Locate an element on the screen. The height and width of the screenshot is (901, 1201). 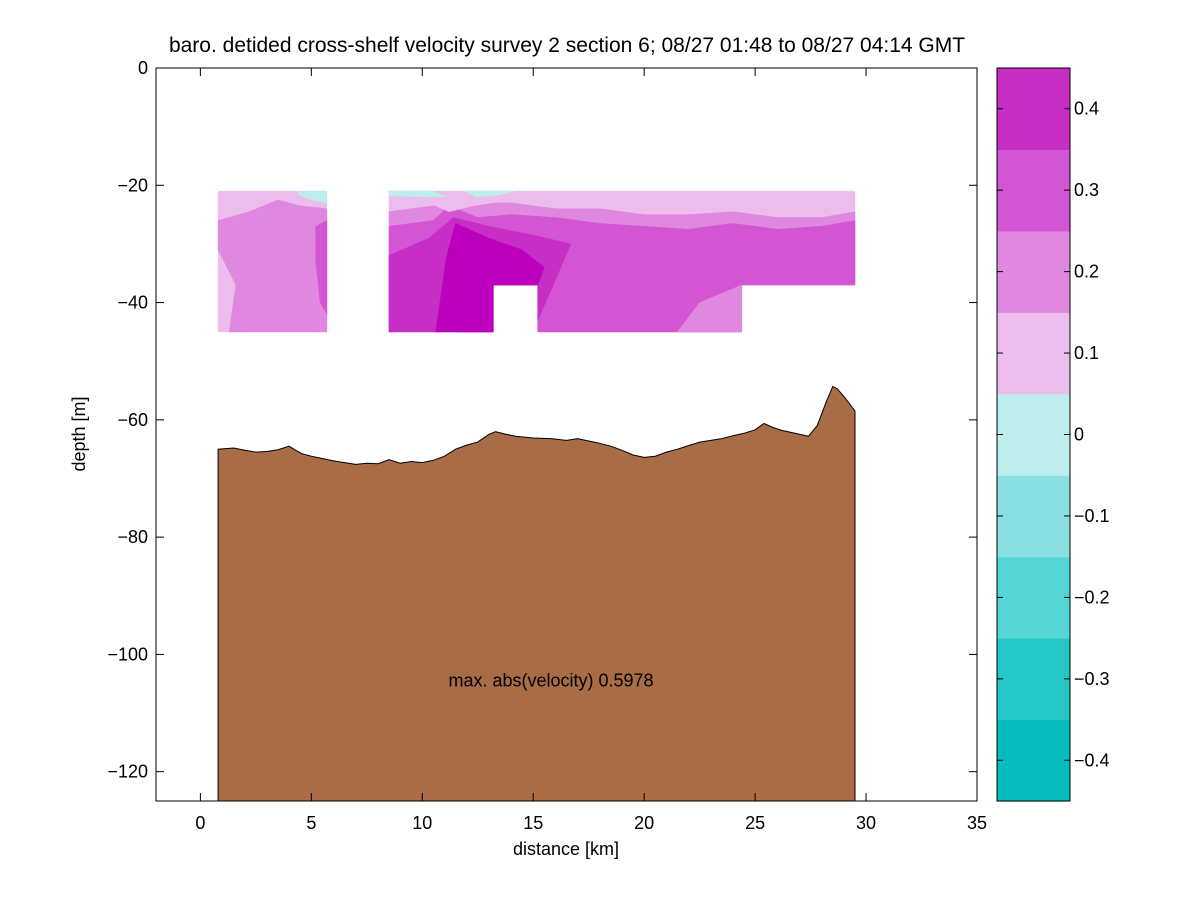
y-axis-label: depth [m] is located at coordinates (79, 433).